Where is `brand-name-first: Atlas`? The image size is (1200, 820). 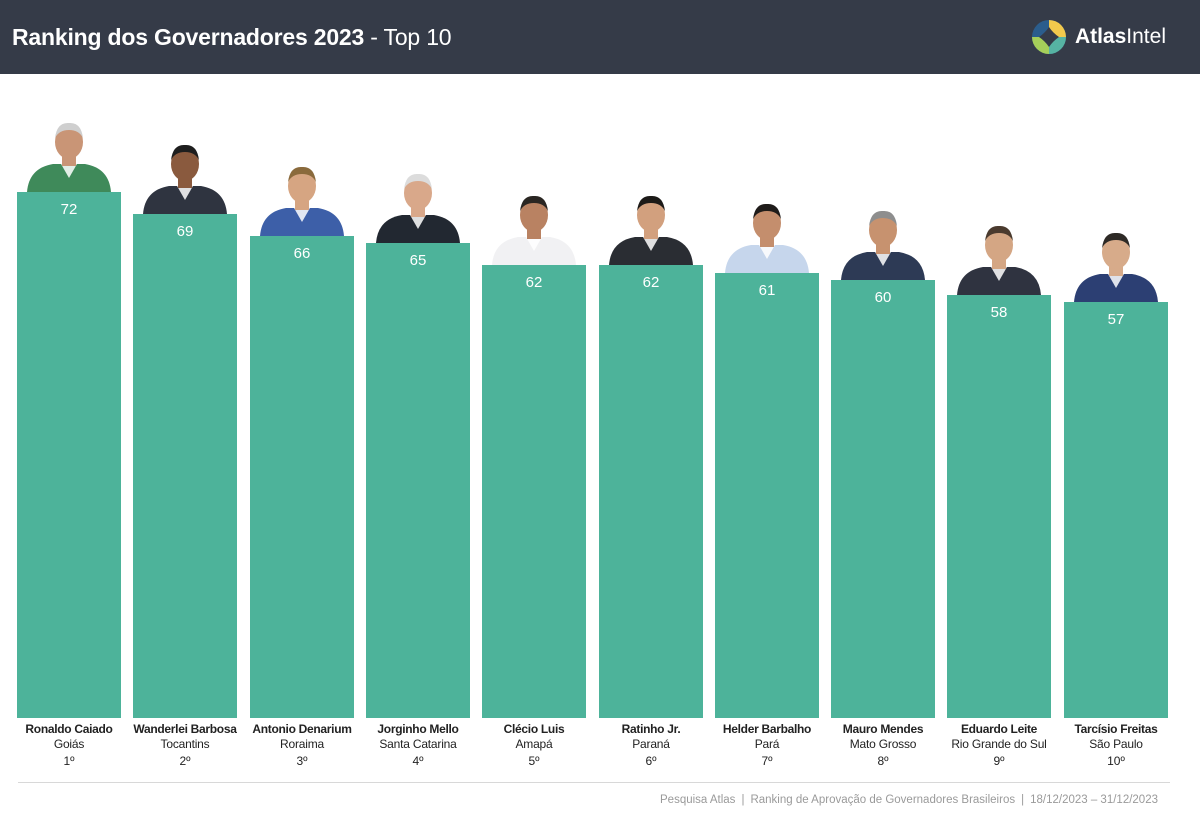
brand-name-first: Atlas is located at coordinates (1100, 36).